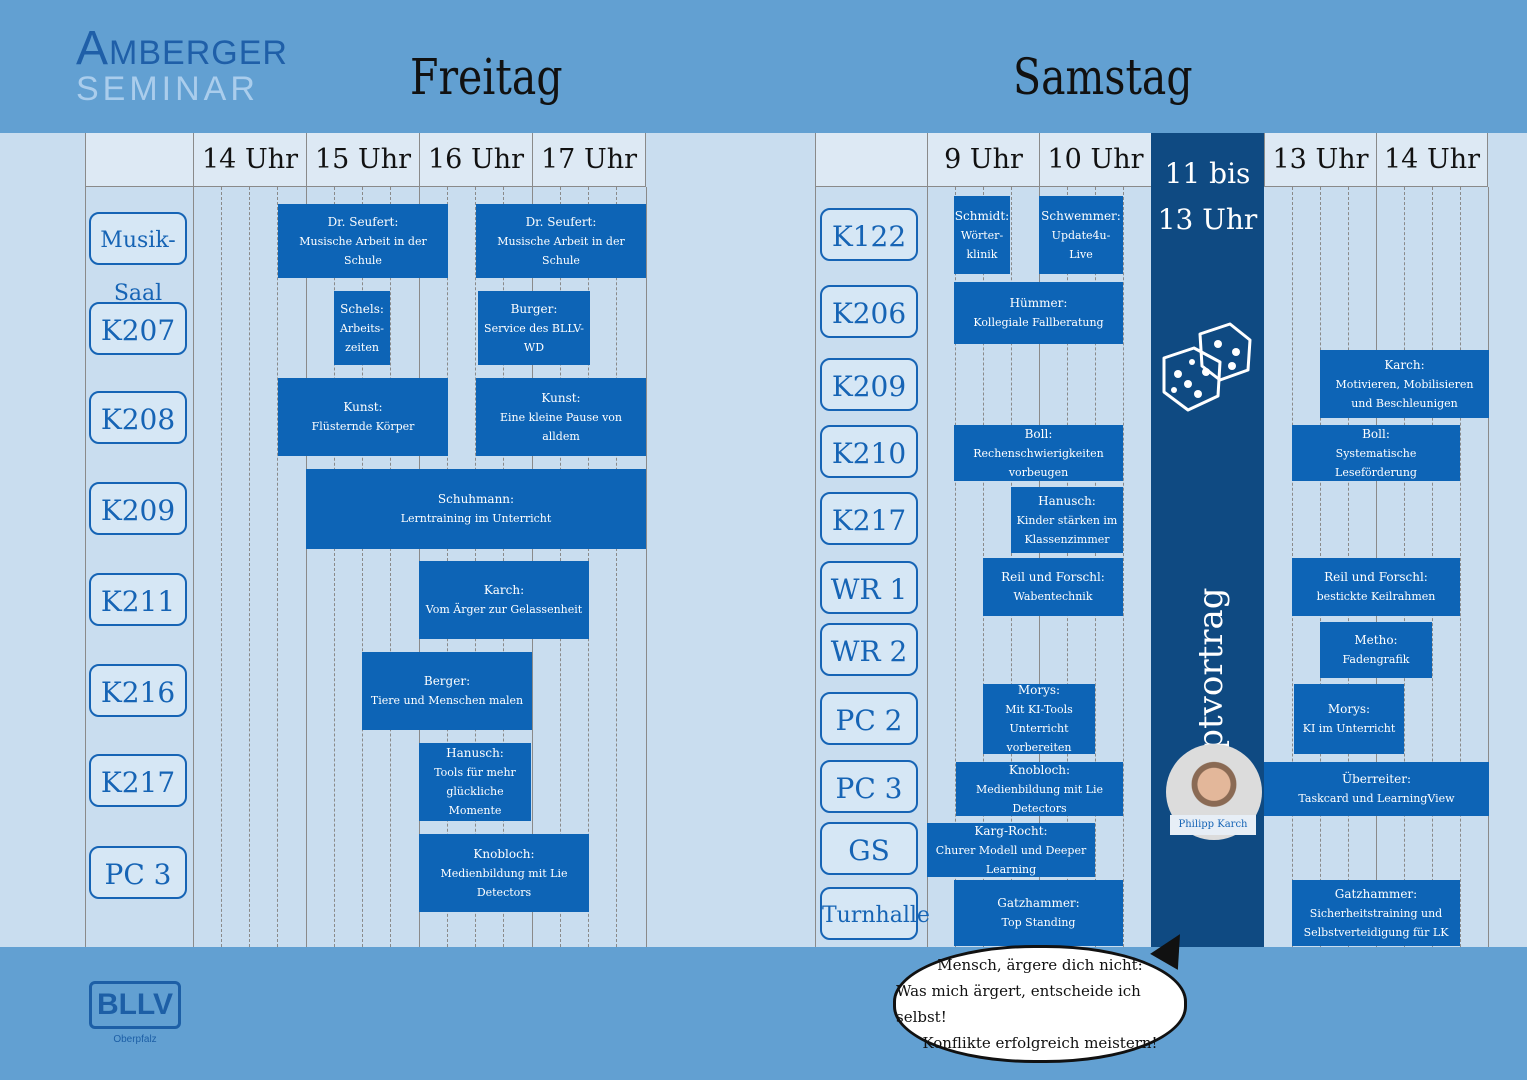 The height and width of the screenshot is (1080, 1527). I want to click on event-block: Boll: Systematische Leseförderung, so click(1376, 453).